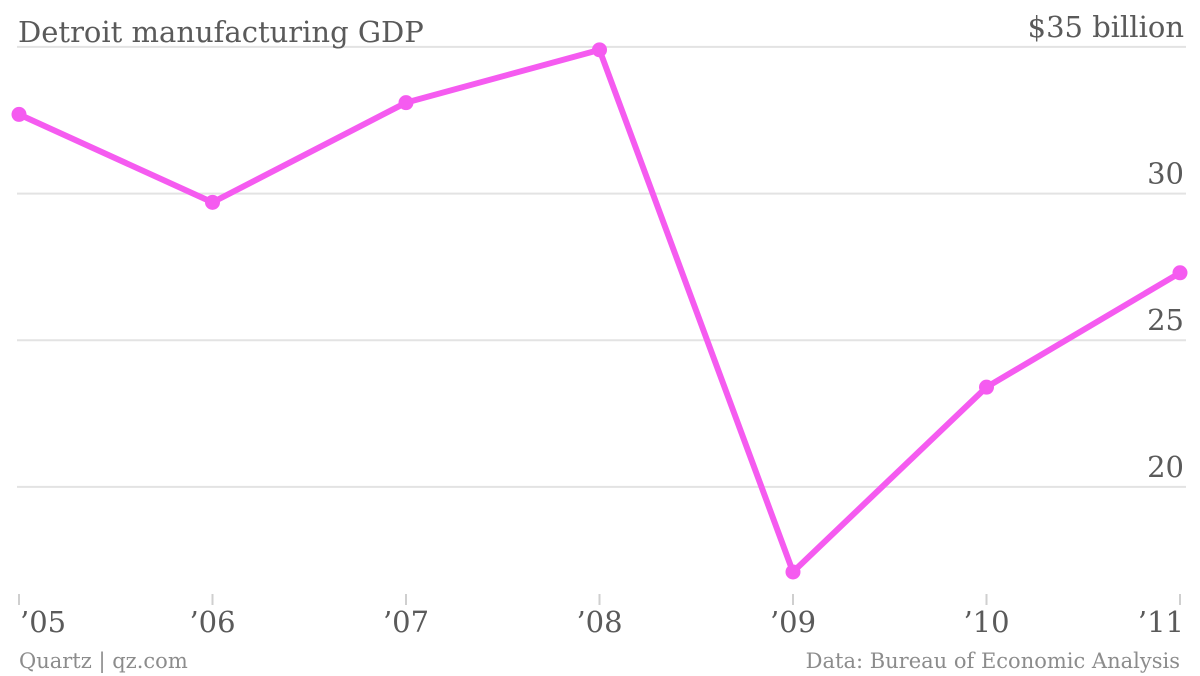  I want to click on data-source: Data: Bureau of Economic Analysis, so click(993, 661).